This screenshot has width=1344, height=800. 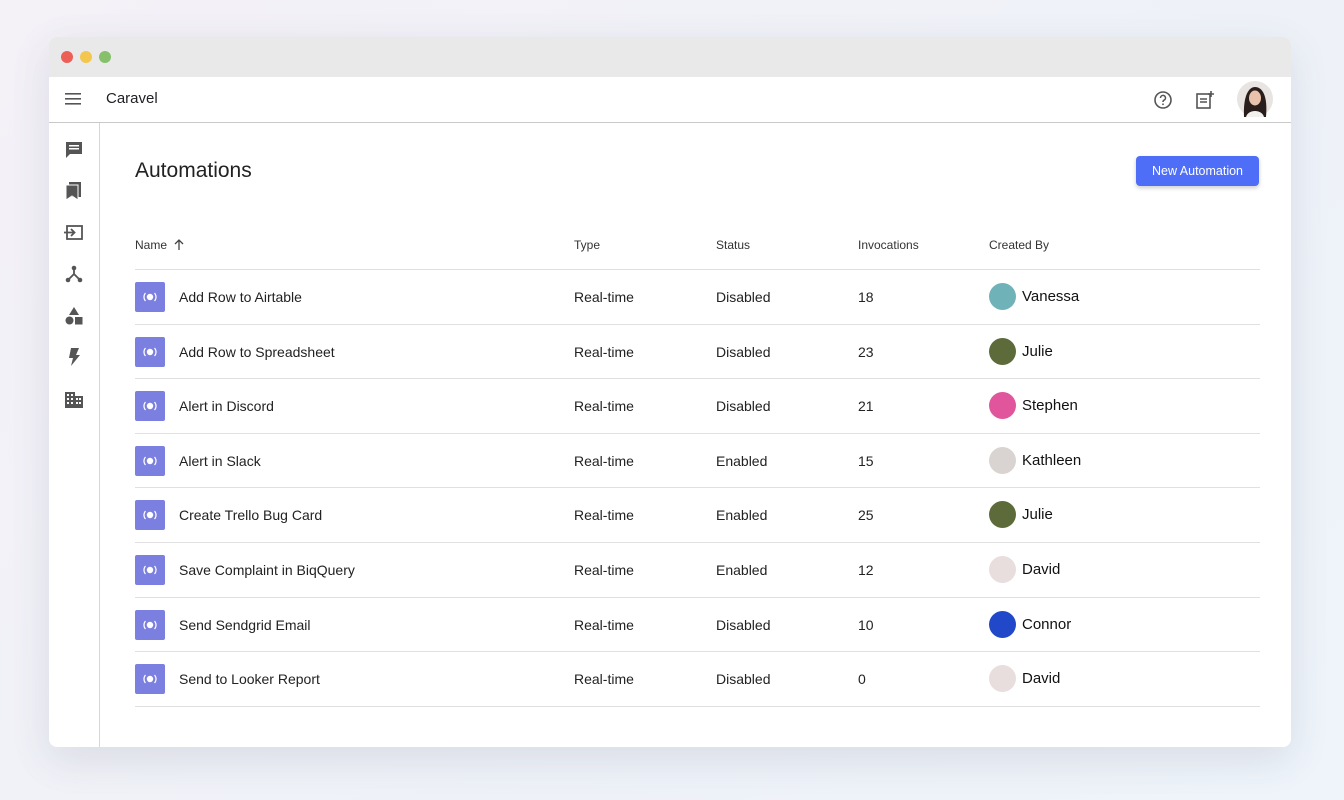 I want to click on nav-shapes, so click(x=74, y=316).